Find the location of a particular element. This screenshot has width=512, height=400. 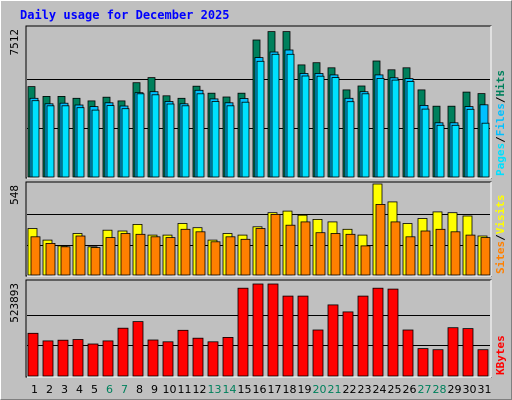

chart-title: Daily usage for December 2025 is located at coordinates (125, 15).